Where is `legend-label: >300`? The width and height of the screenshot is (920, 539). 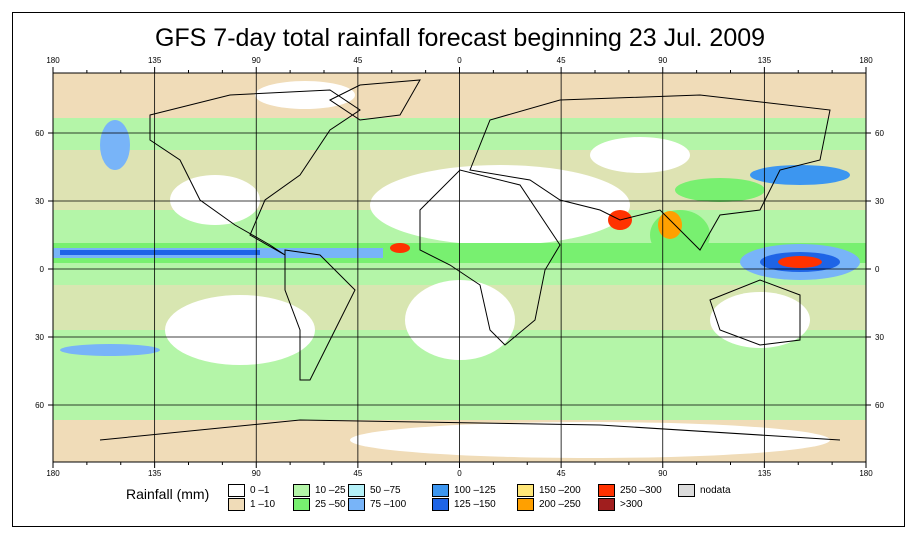 legend-label: >300 is located at coordinates (631, 504).